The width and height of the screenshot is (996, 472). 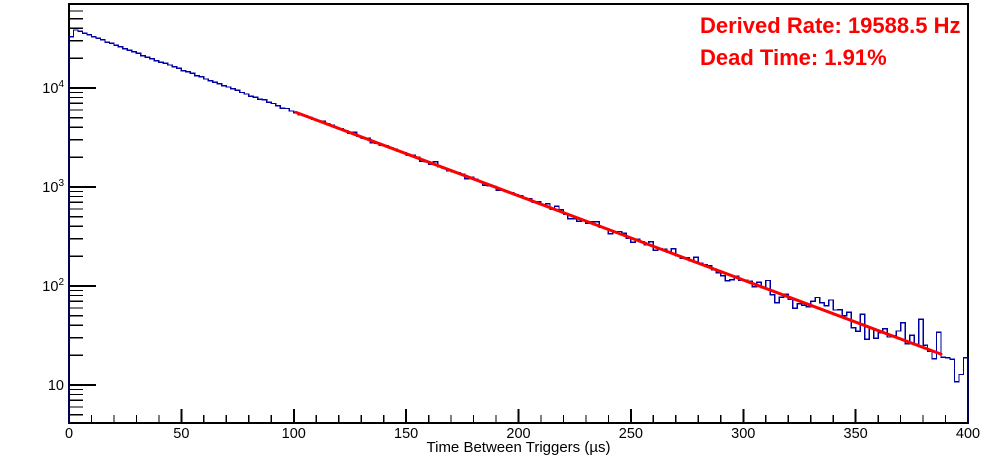 What do you see at coordinates (631, 434) in the screenshot?
I see `x-tick-label: 250` at bounding box center [631, 434].